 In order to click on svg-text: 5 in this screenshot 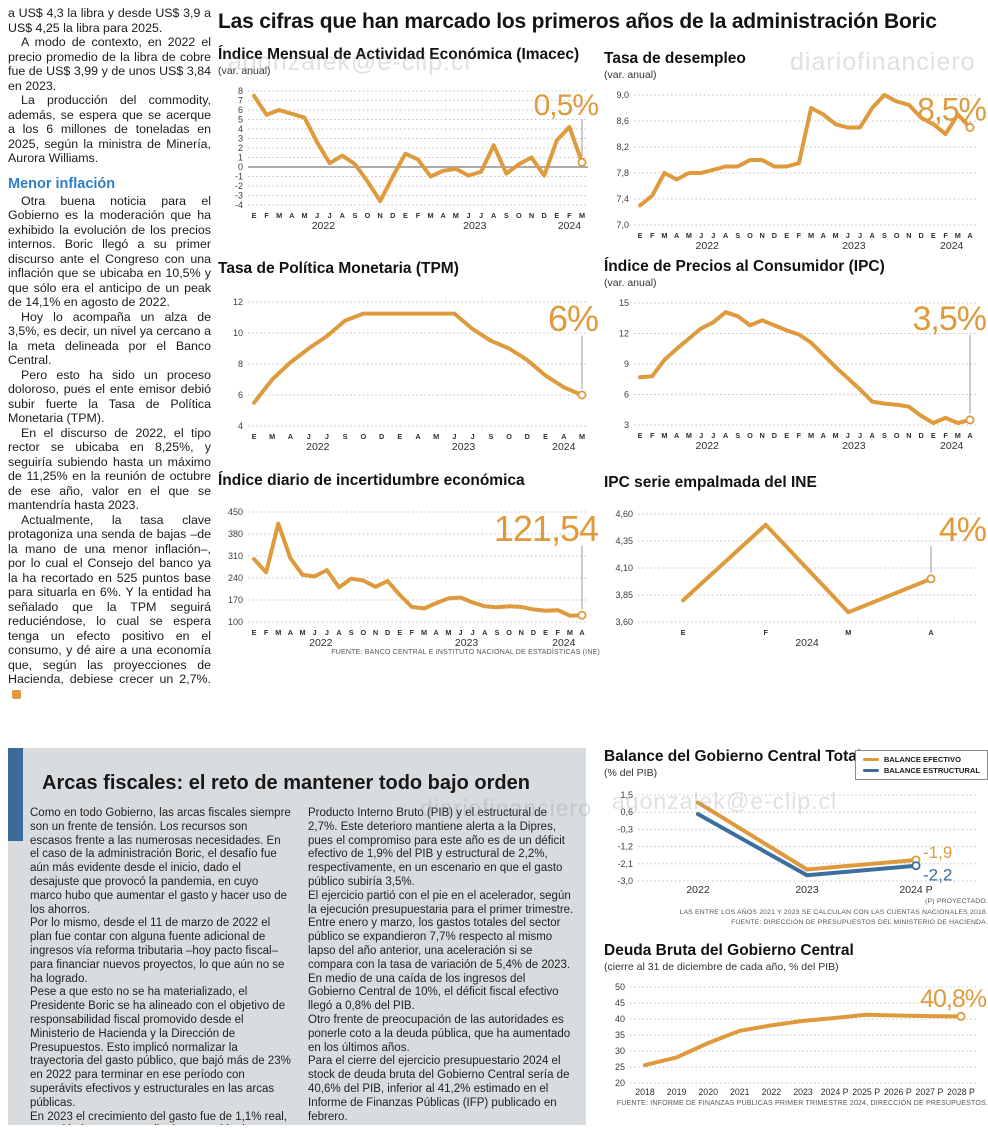, I will do `click(240, 120)`.